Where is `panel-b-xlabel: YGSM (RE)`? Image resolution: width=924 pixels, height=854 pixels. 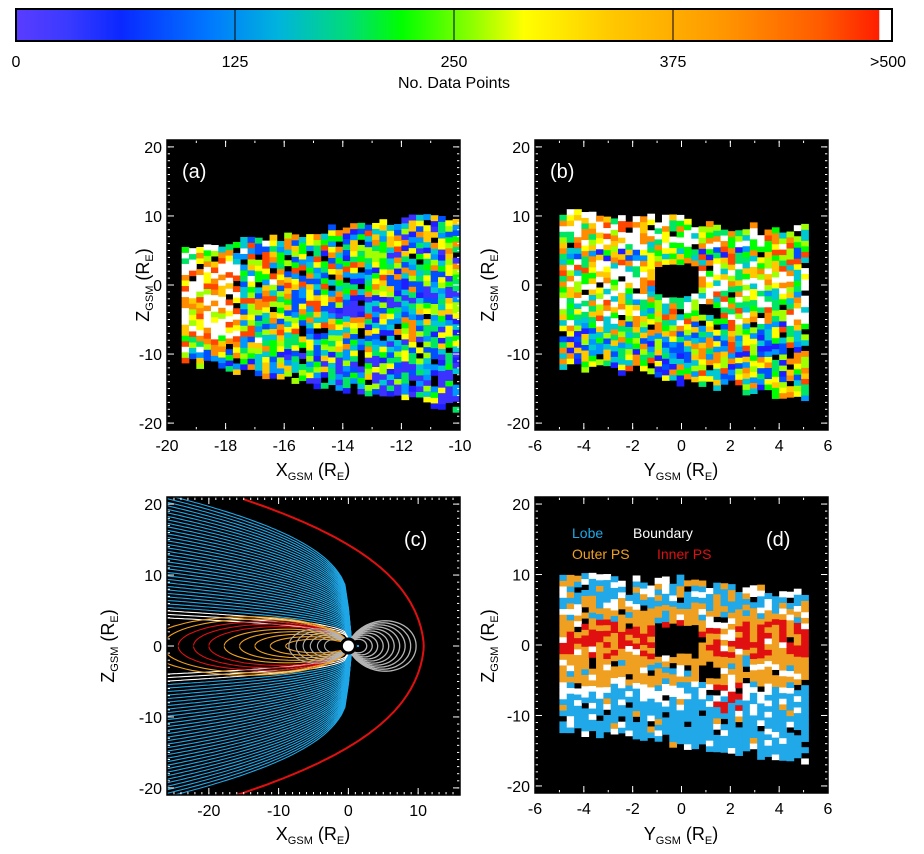 panel-b-xlabel: YGSM (RE) is located at coordinates (681, 471).